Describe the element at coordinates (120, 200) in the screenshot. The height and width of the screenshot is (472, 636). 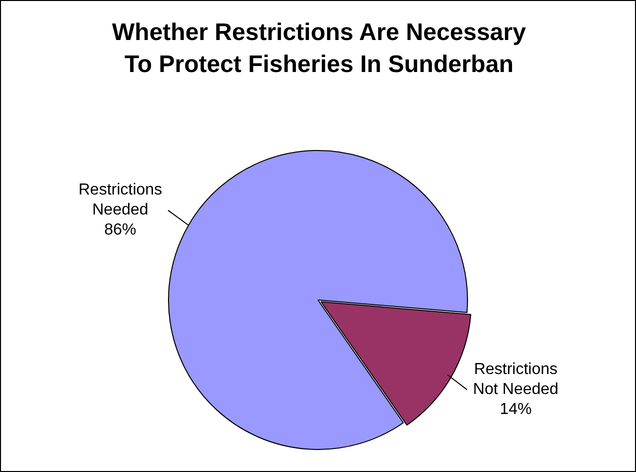
I see `slice-label: Restrictions Needed` at that location.